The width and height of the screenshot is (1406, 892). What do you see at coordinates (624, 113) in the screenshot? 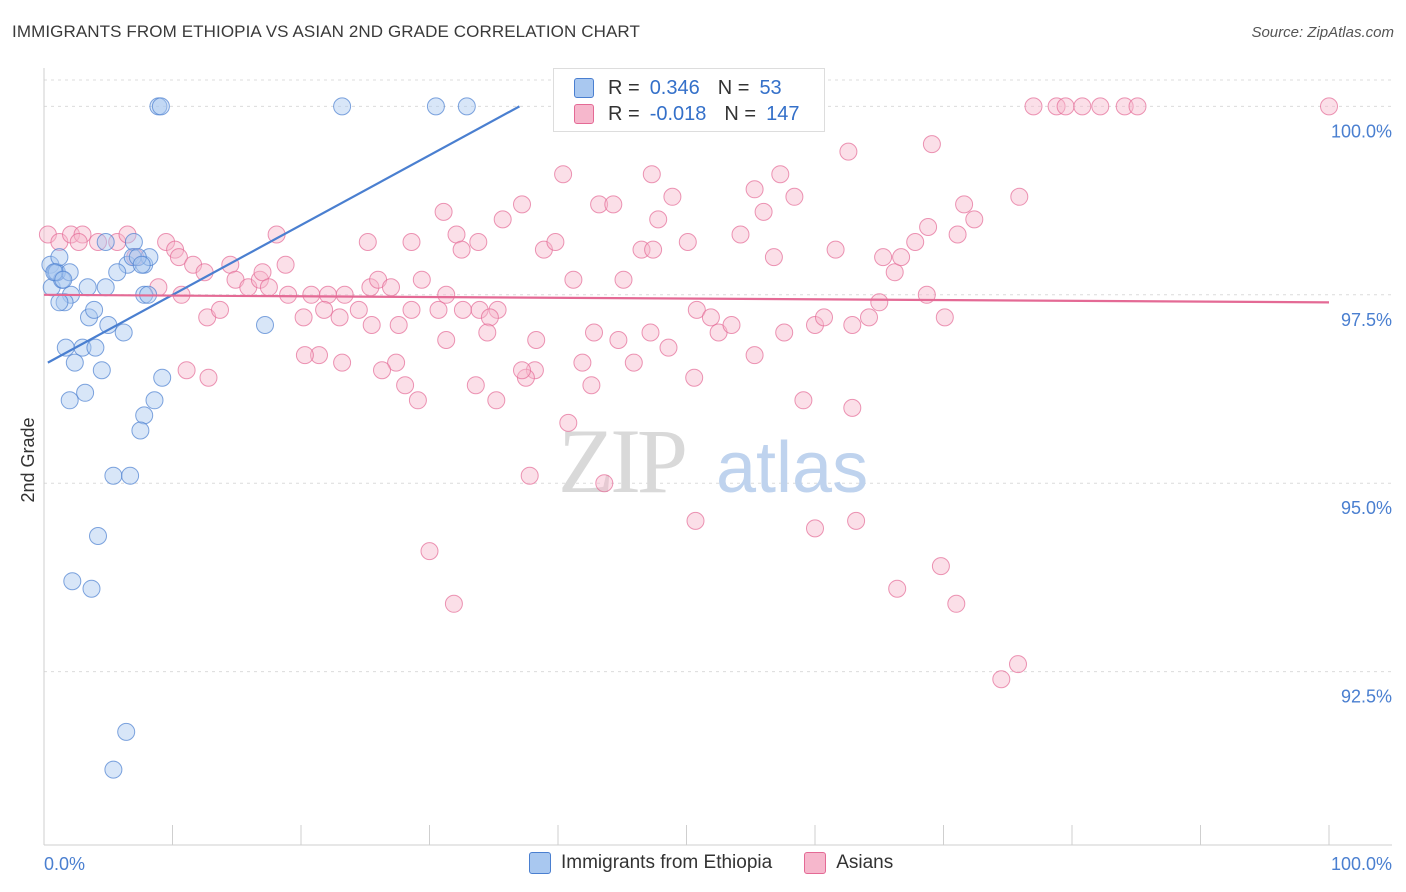
I see `legend-r-label: R =` at bounding box center [624, 113].